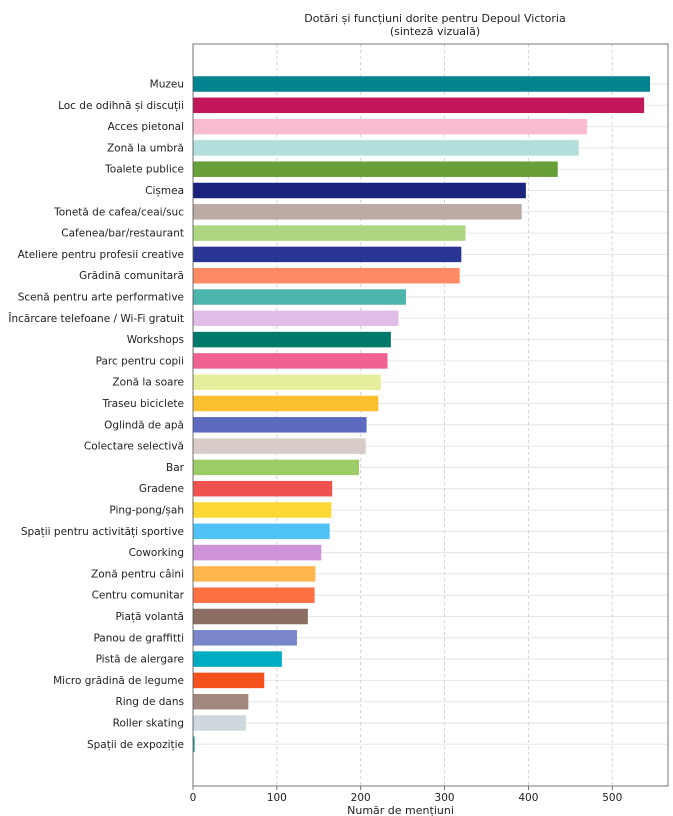 The image size is (673, 816). Describe the element at coordinates (118, 681) in the screenshot. I see `category-label: Micro grădină de legume` at that location.